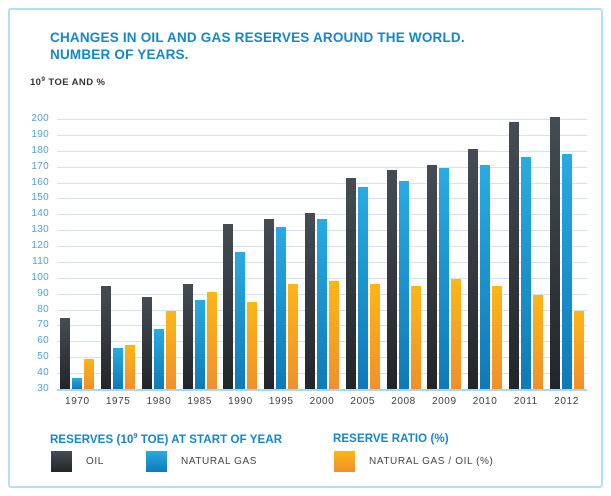 The image size is (611, 496). Describe the element at coordinates (119, 54) in the screenshot. I see `chart-title-line2: NUMBER OF YEARS.` at that location.